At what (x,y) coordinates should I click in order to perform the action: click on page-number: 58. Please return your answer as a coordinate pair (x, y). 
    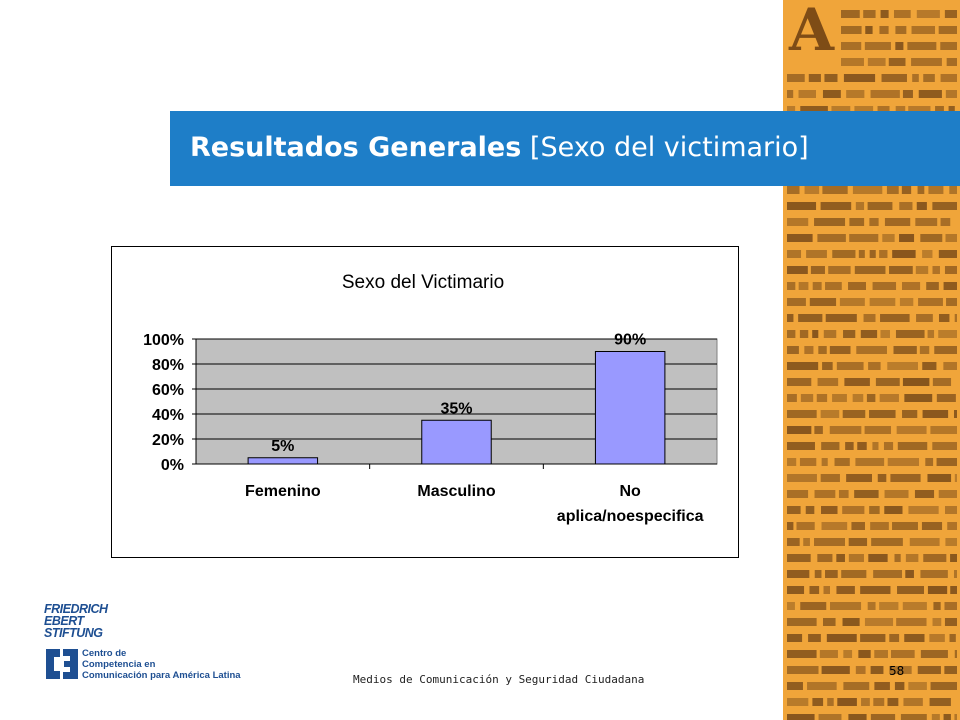
    Looking at the image, I should click on (897, 671).